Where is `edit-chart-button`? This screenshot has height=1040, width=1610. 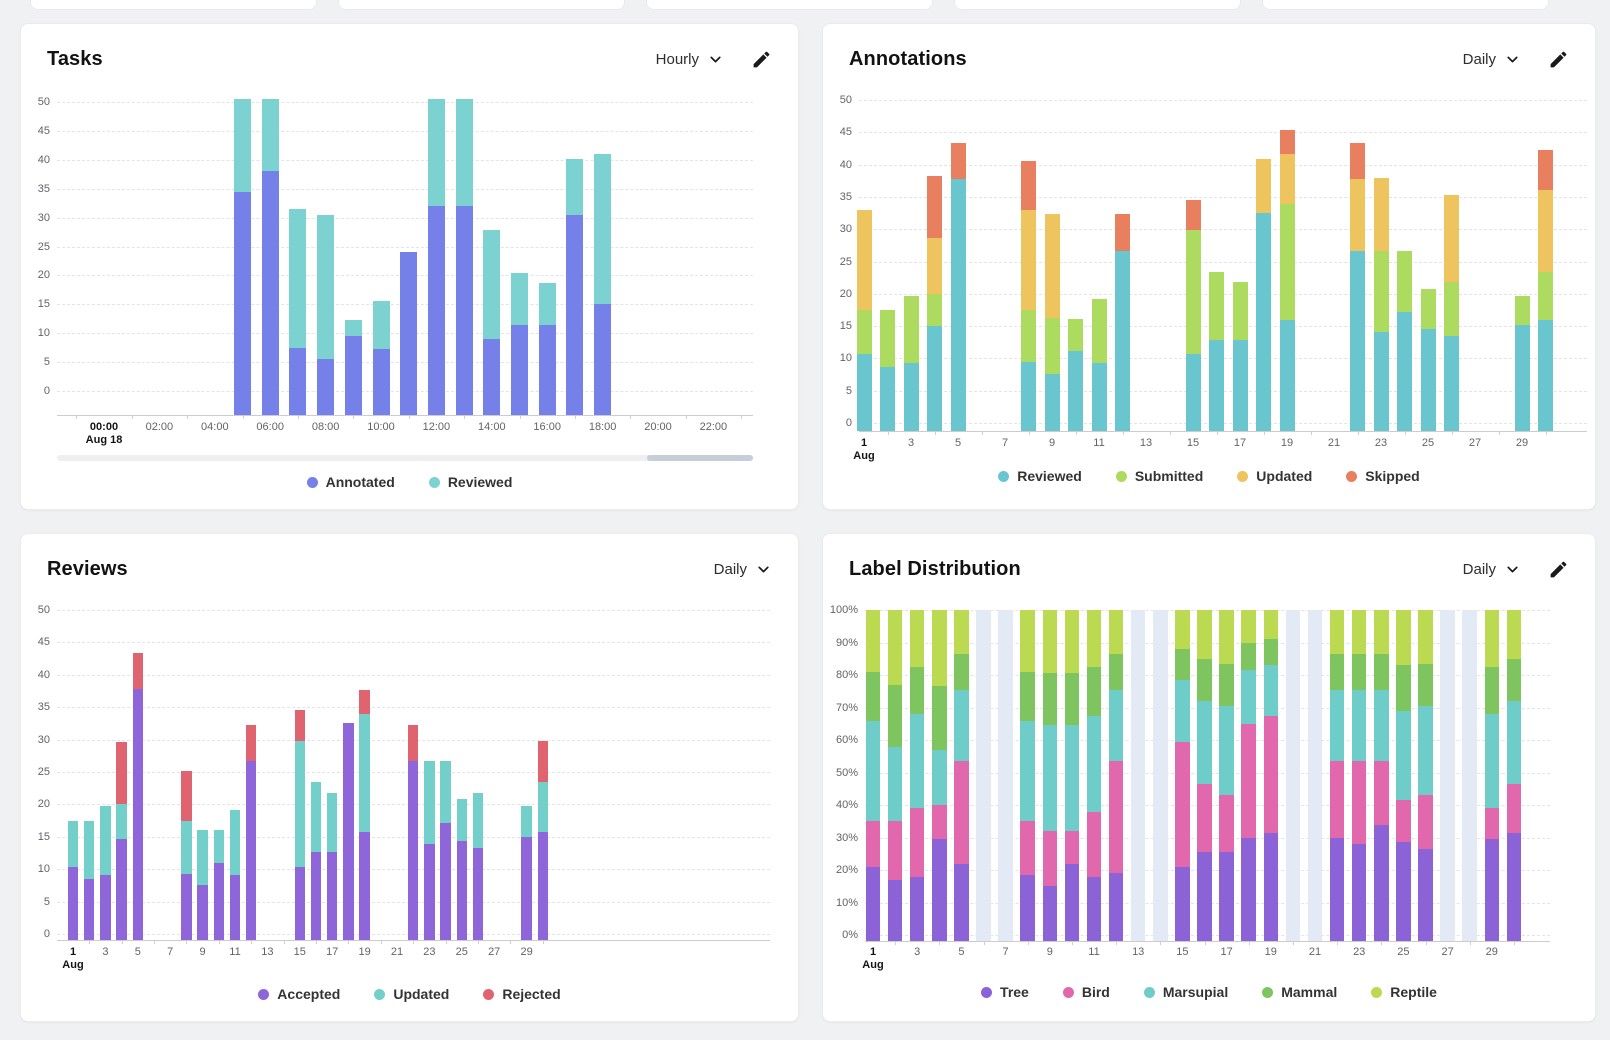 edit-chart-button is located at coordinates (1558, 570).